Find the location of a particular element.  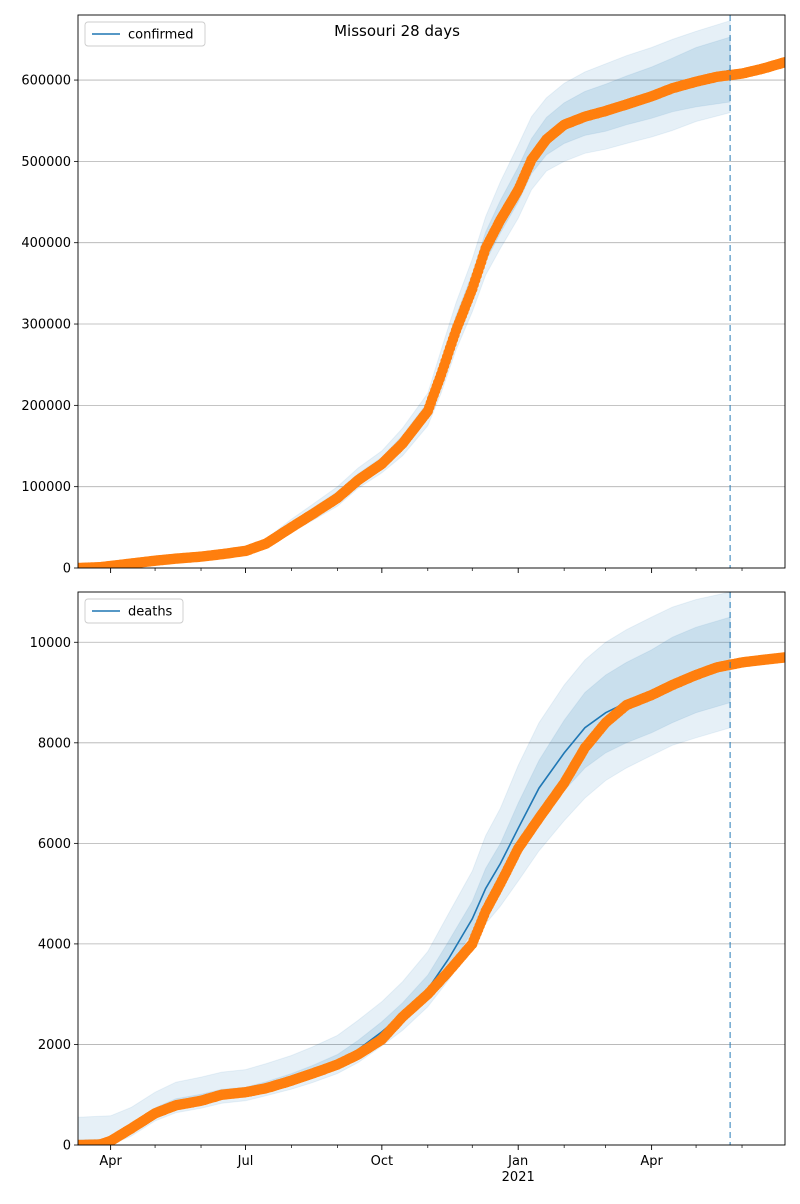

legend: confirmed is located at coordinates (145, 34).